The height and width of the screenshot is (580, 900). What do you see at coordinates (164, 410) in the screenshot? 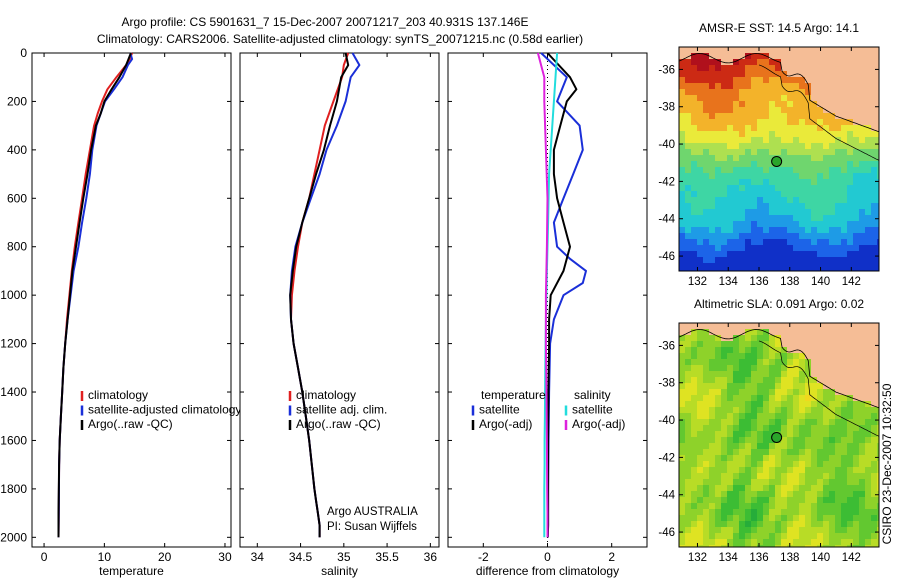
I see `legend-label: satellite-adjusted climatology` at bounding box center [164, 410].